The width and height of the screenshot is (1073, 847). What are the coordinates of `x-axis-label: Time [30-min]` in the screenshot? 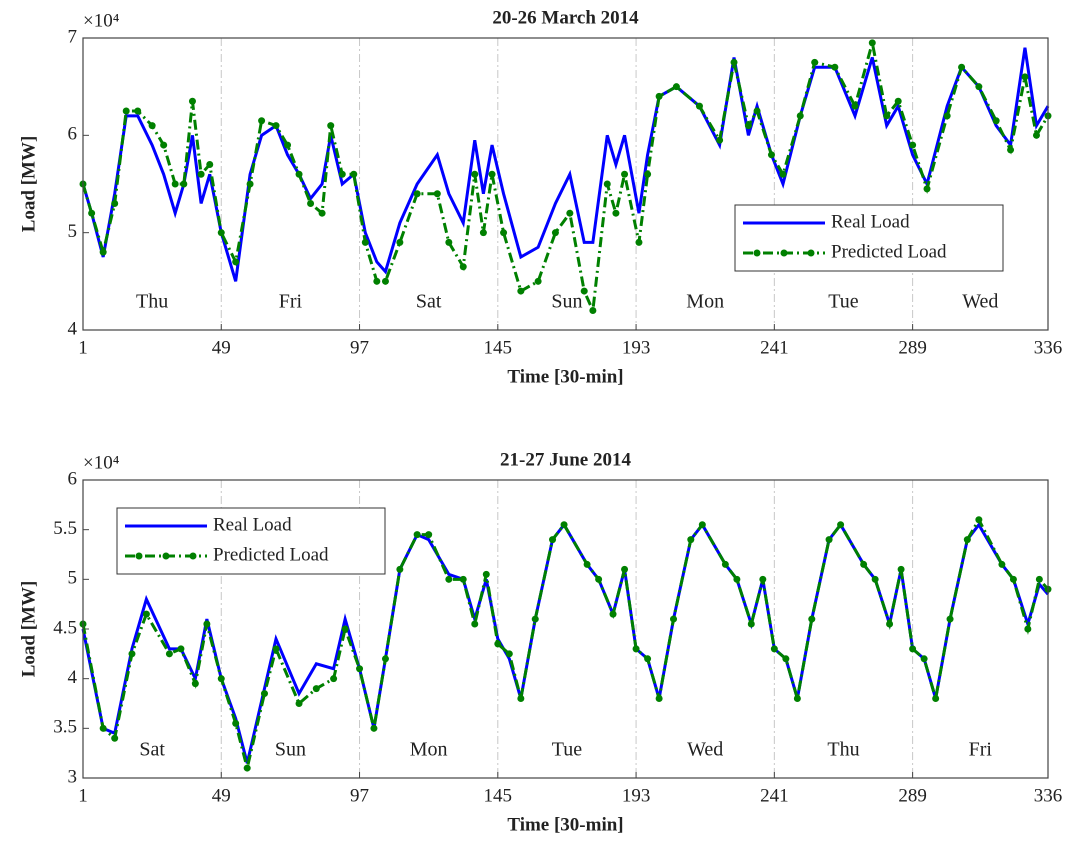 It's located at (565, 824).